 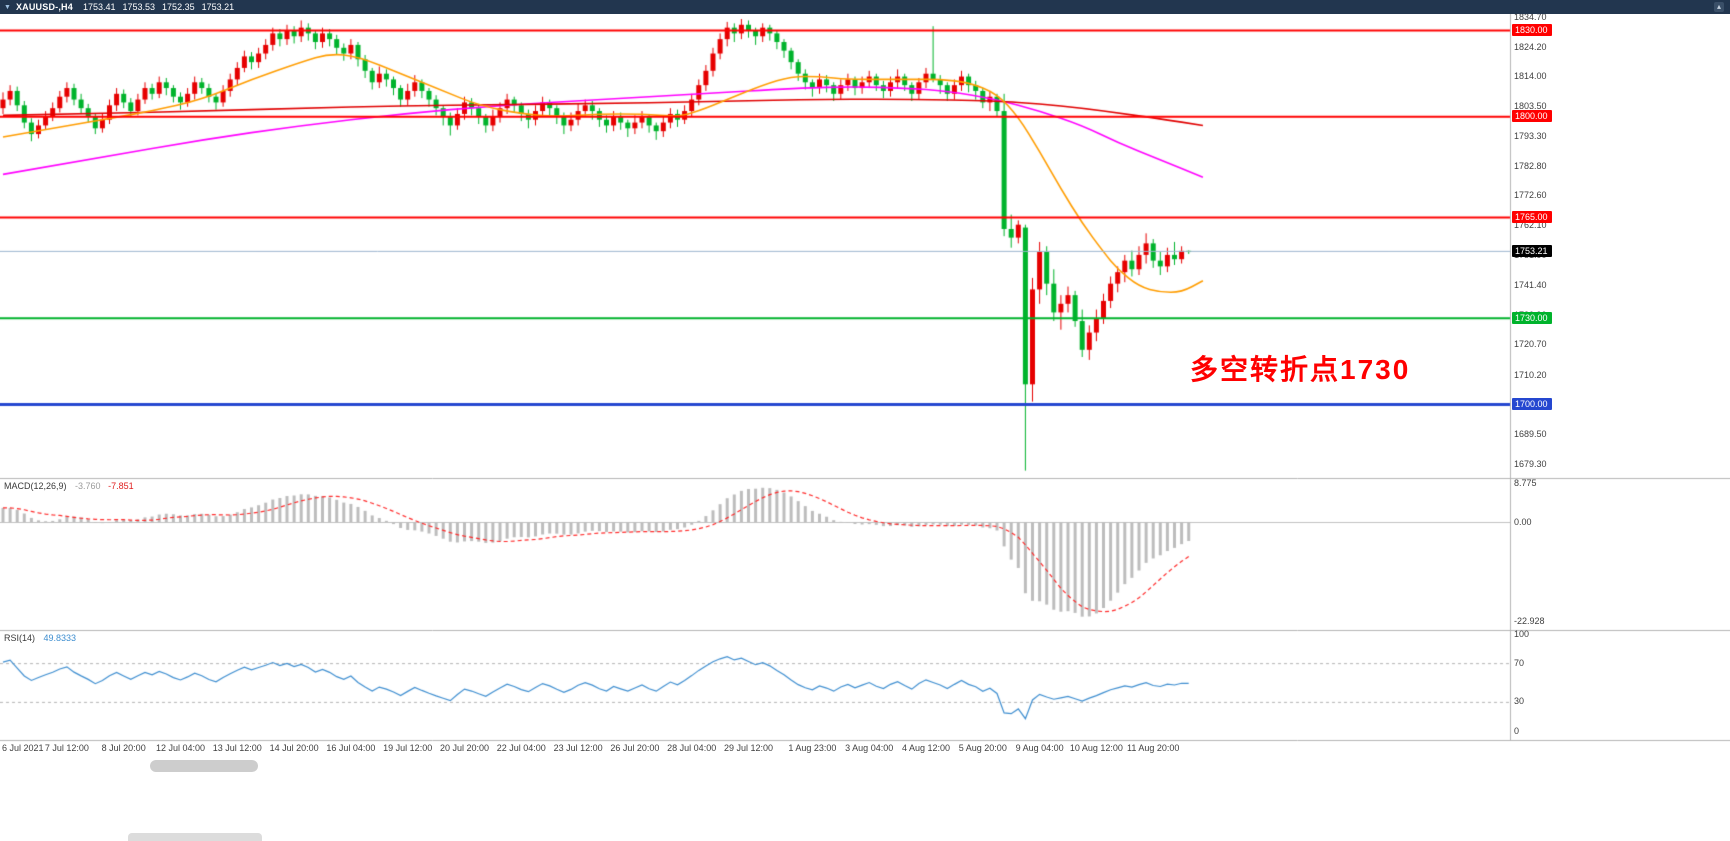 What do you see at coordinates (1096, 748) in the screenshot?
I see `time-label: 10 Aug 12:00` at bounding box center [1096, 748].